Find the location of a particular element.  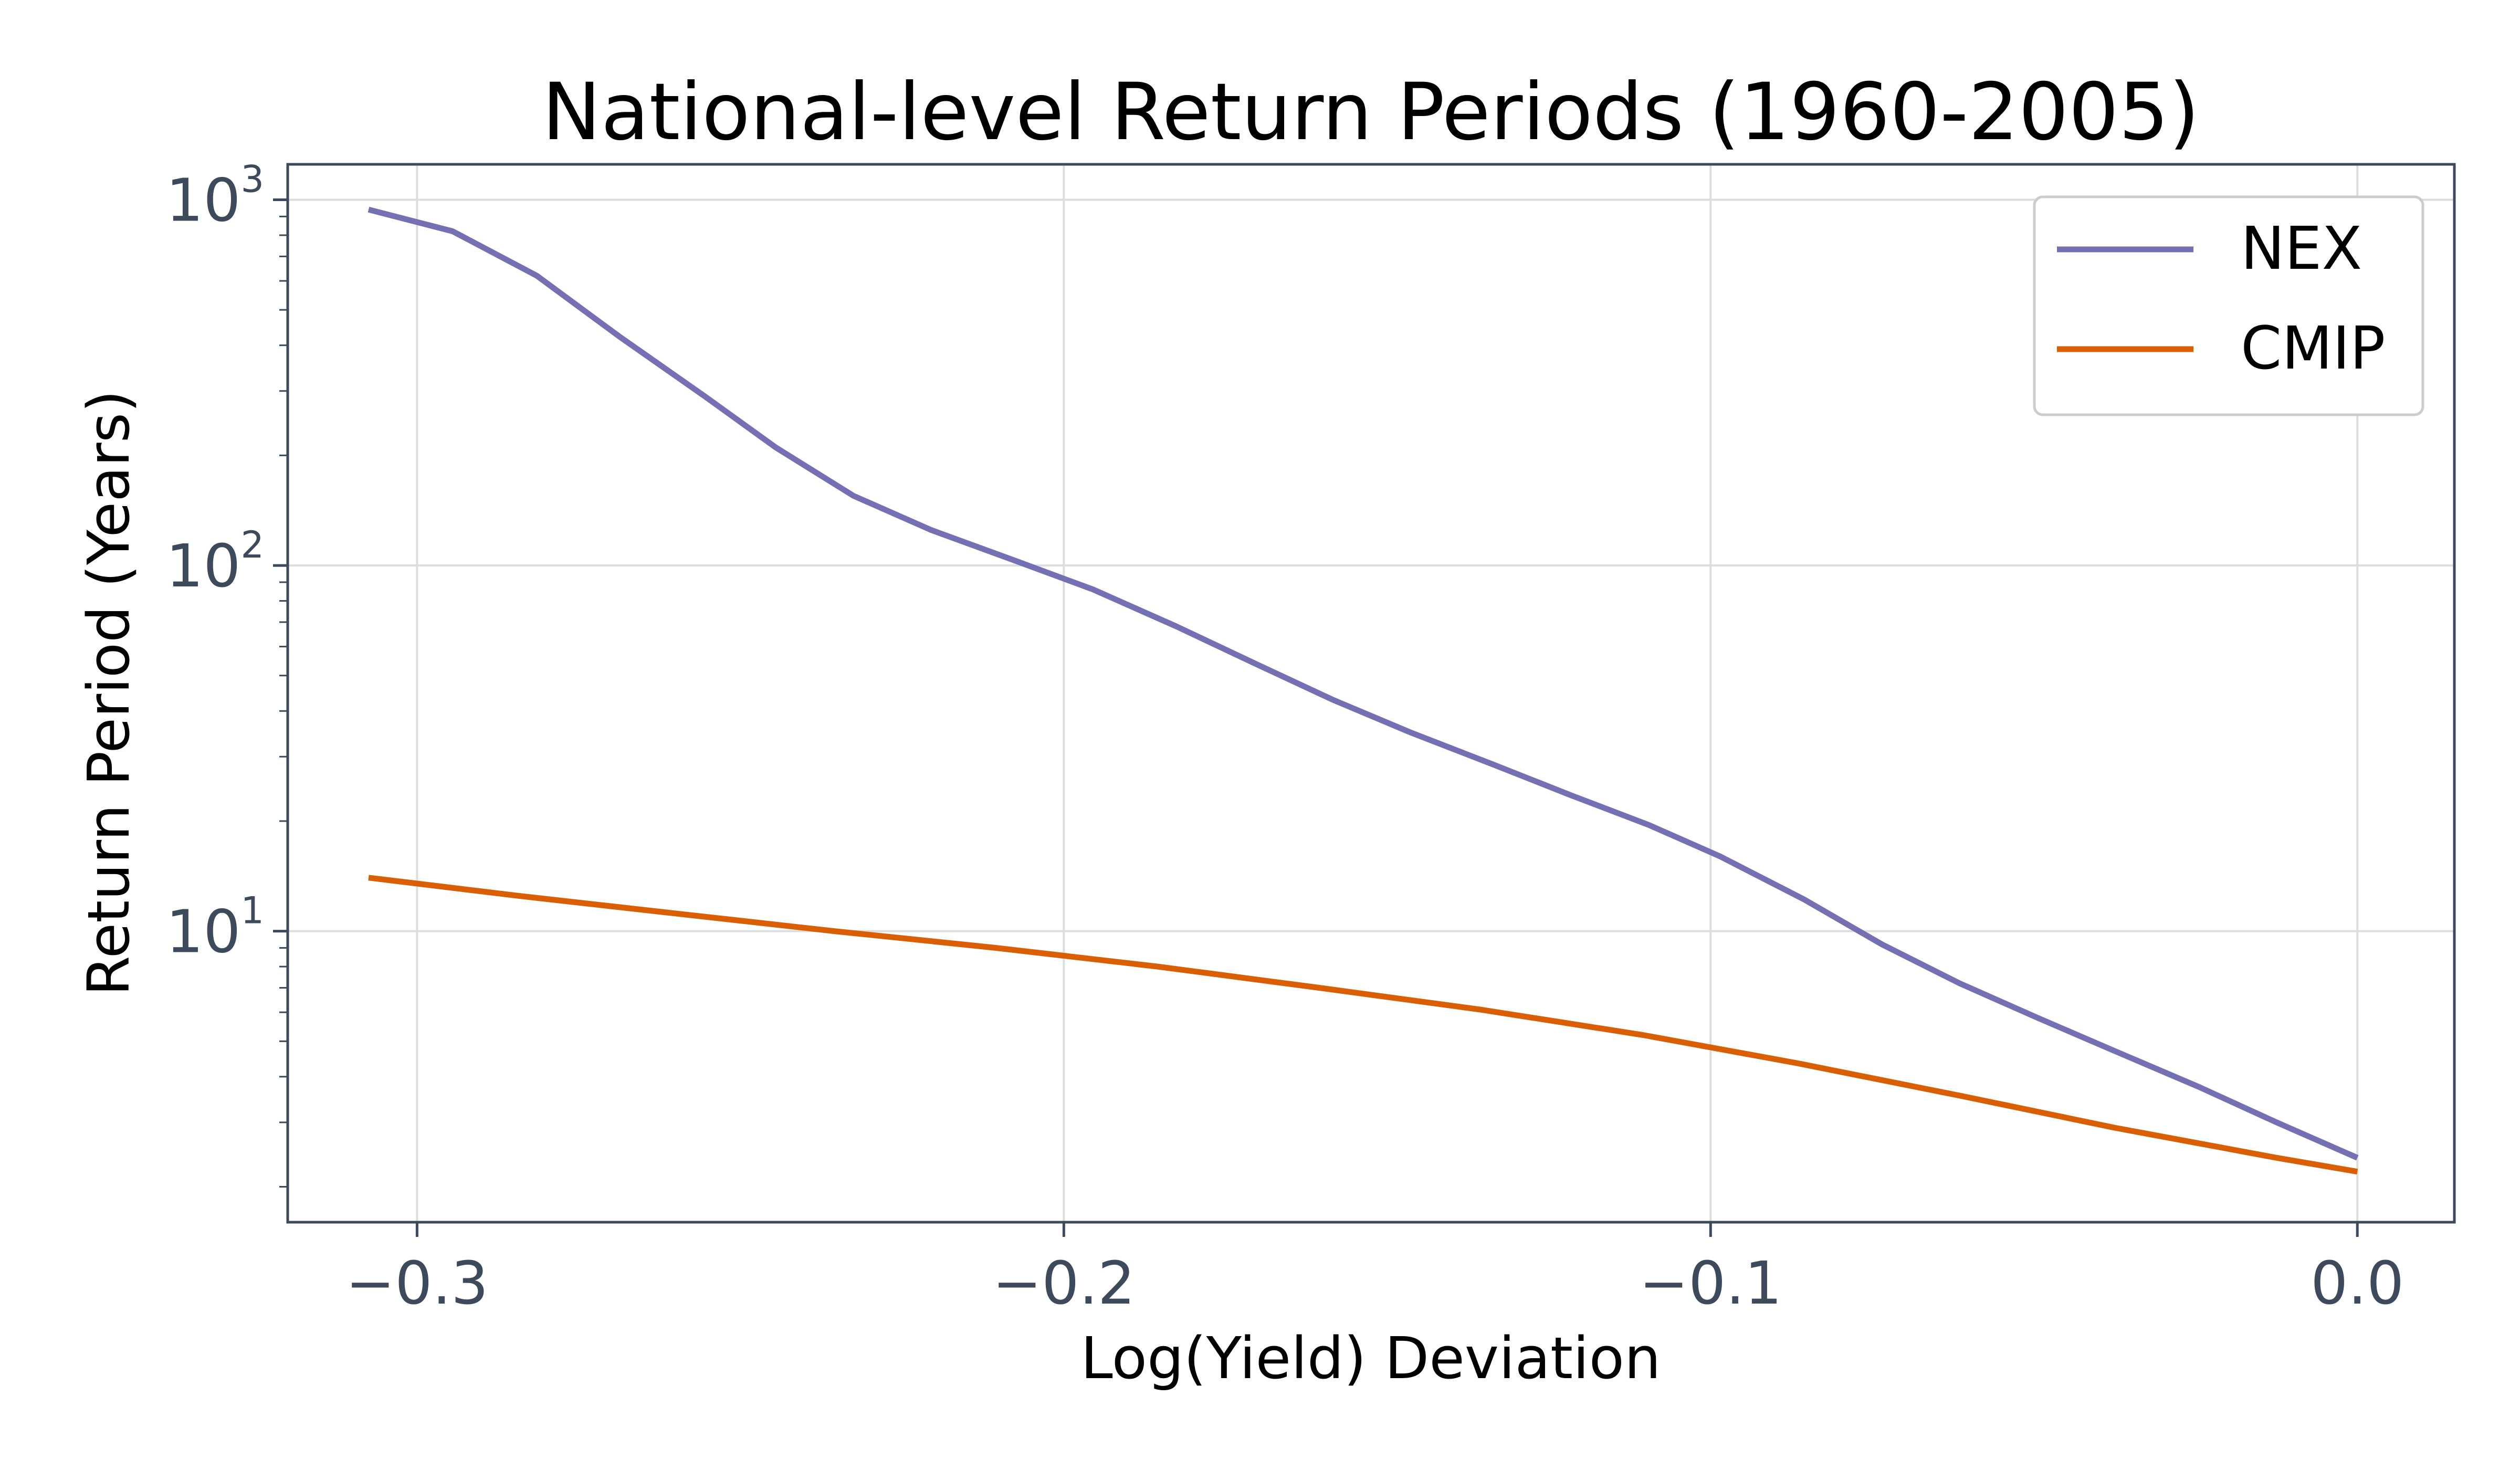

y-tick-label: 10² is located at coordinates (215, 562).